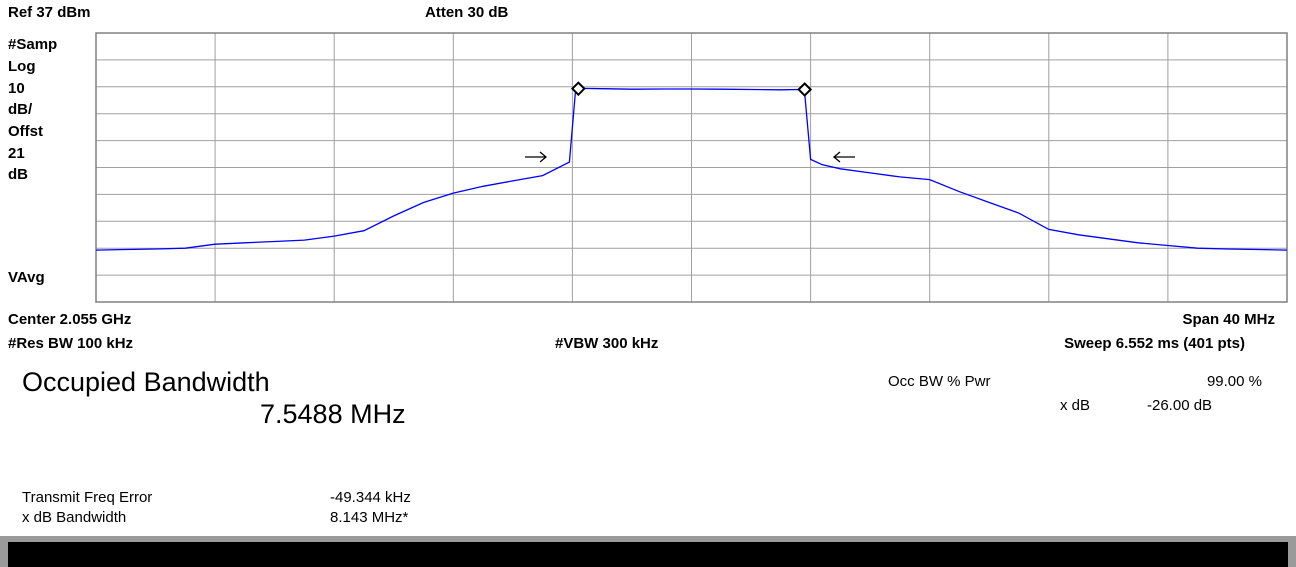  Describe the element at coordinates (25, 131) in the screenshot. I see `left-label: Offst` at that location.